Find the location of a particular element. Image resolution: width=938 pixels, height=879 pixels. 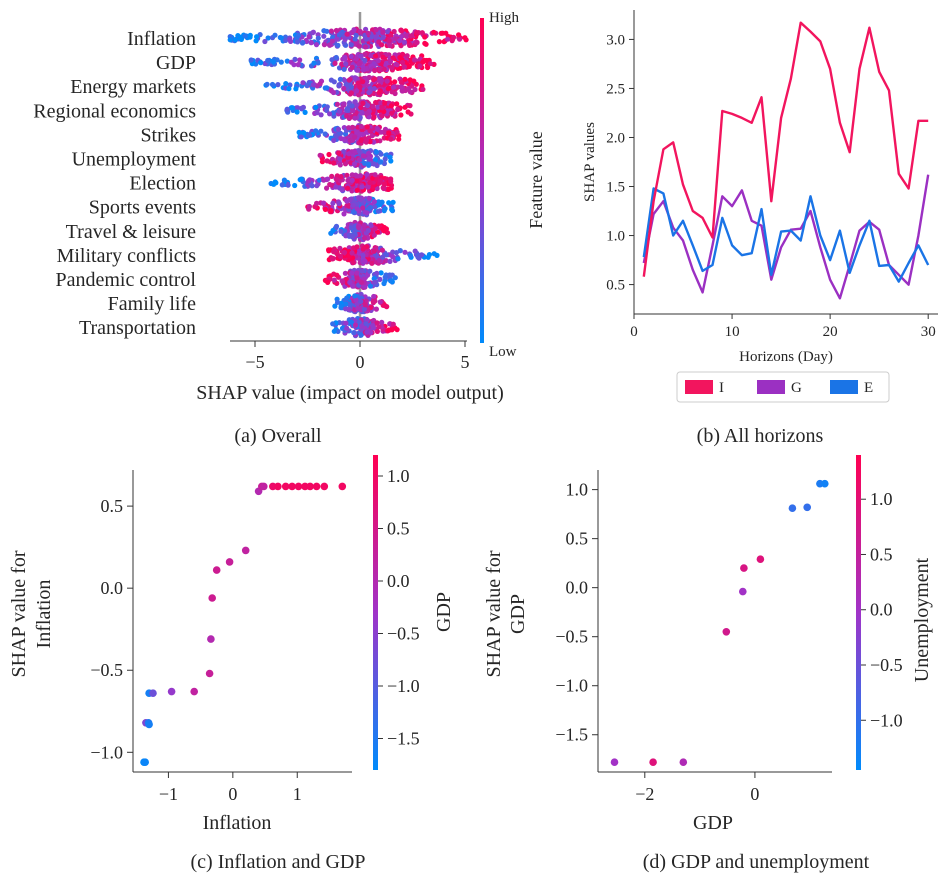

y-tick-label: 0.5 is located at coordinates (577, 539).